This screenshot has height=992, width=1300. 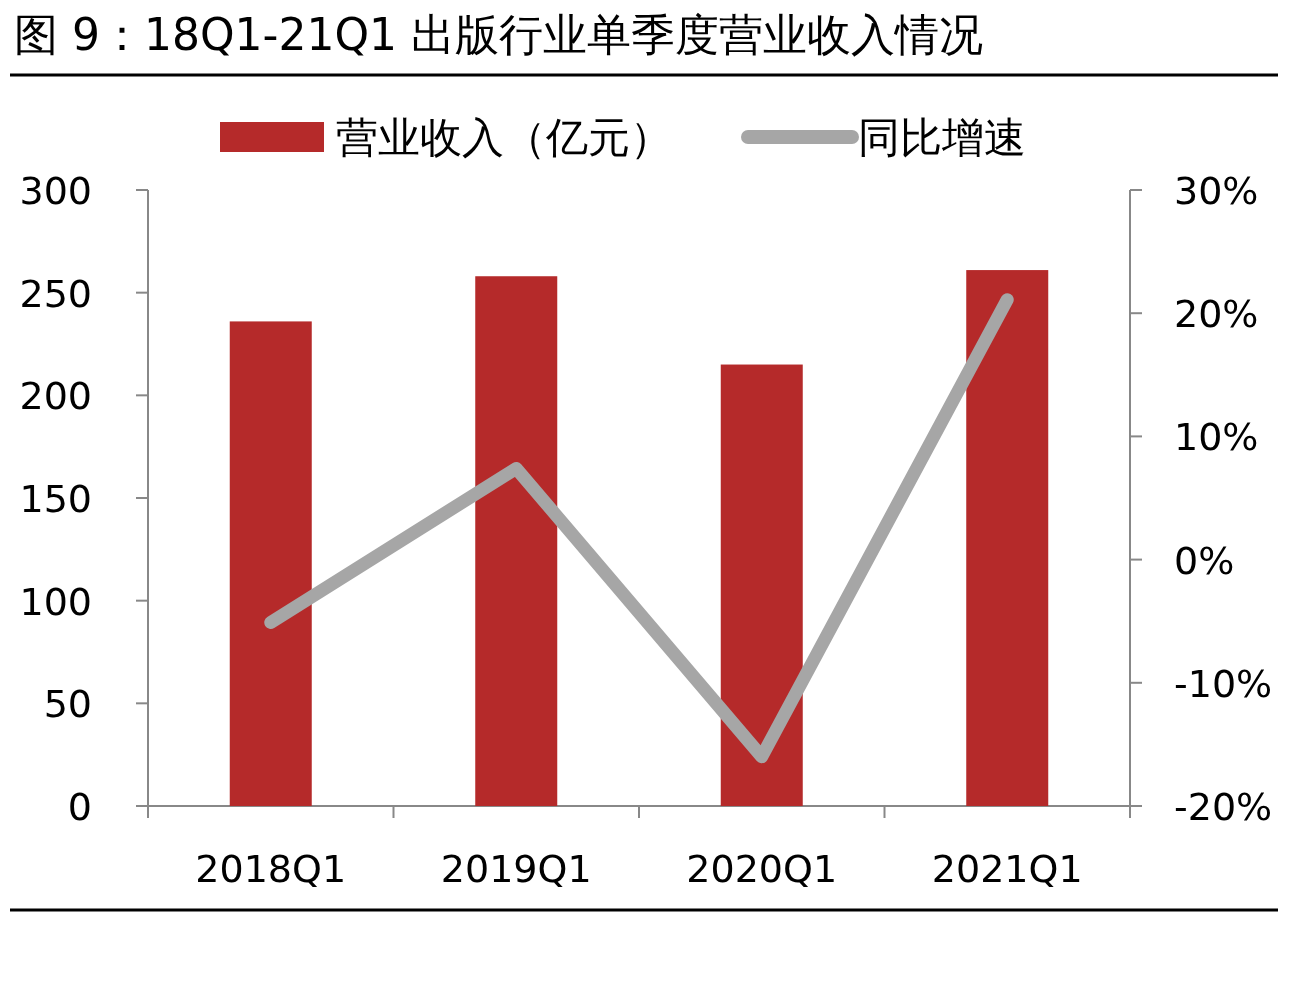 I want to click on y-tick-label: 200, so click(x=55, y=396).